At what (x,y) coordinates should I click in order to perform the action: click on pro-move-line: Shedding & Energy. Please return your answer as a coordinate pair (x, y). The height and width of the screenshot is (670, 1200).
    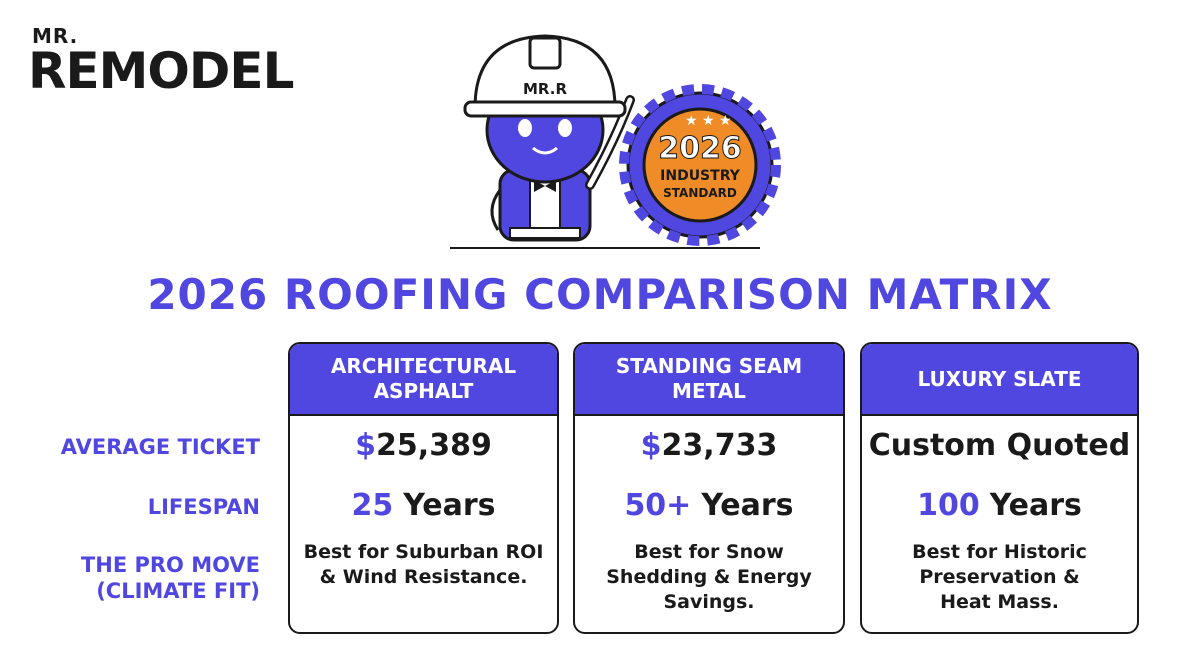
    Looking at the image, I should click on (709, 577).